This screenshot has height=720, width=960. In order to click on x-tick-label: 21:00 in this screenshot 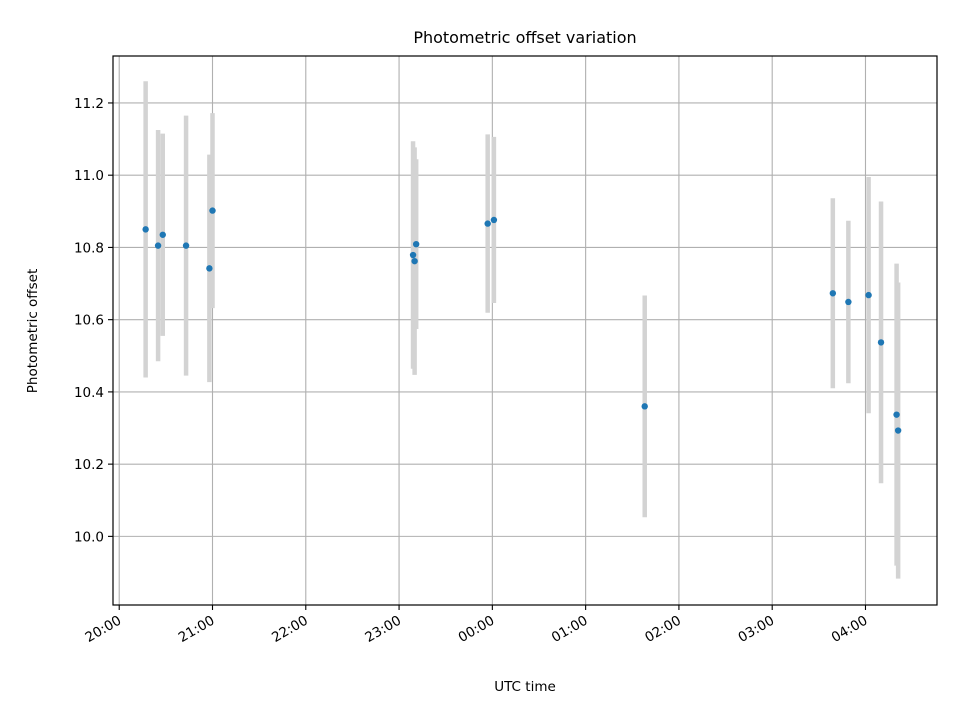, I will do `click(197, 629)`.